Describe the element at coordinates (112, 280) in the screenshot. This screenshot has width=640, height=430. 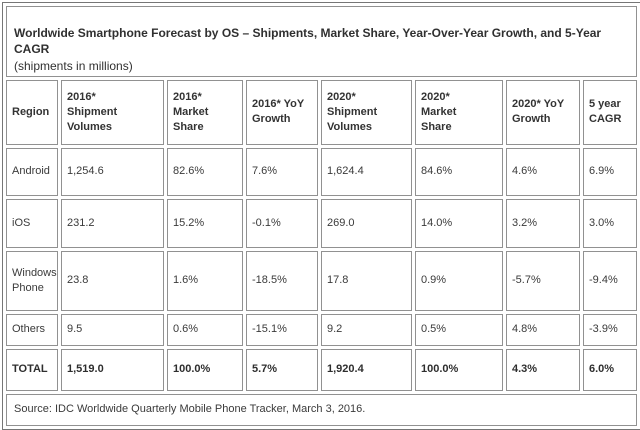
I see `table-cell: 23.8` at that location.